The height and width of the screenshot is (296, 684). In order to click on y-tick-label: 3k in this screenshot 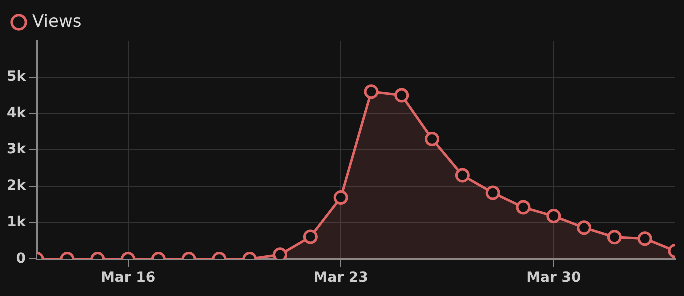, I will do `click(16, 150)`.